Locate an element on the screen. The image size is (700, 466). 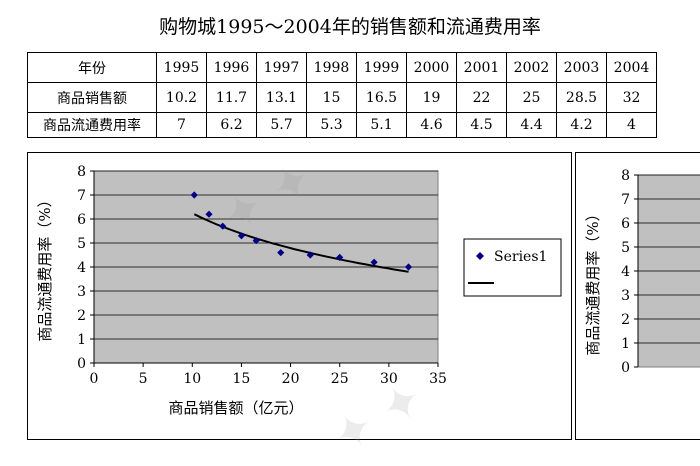
table-header-label: 年份 is located at coordinates (92, 67).